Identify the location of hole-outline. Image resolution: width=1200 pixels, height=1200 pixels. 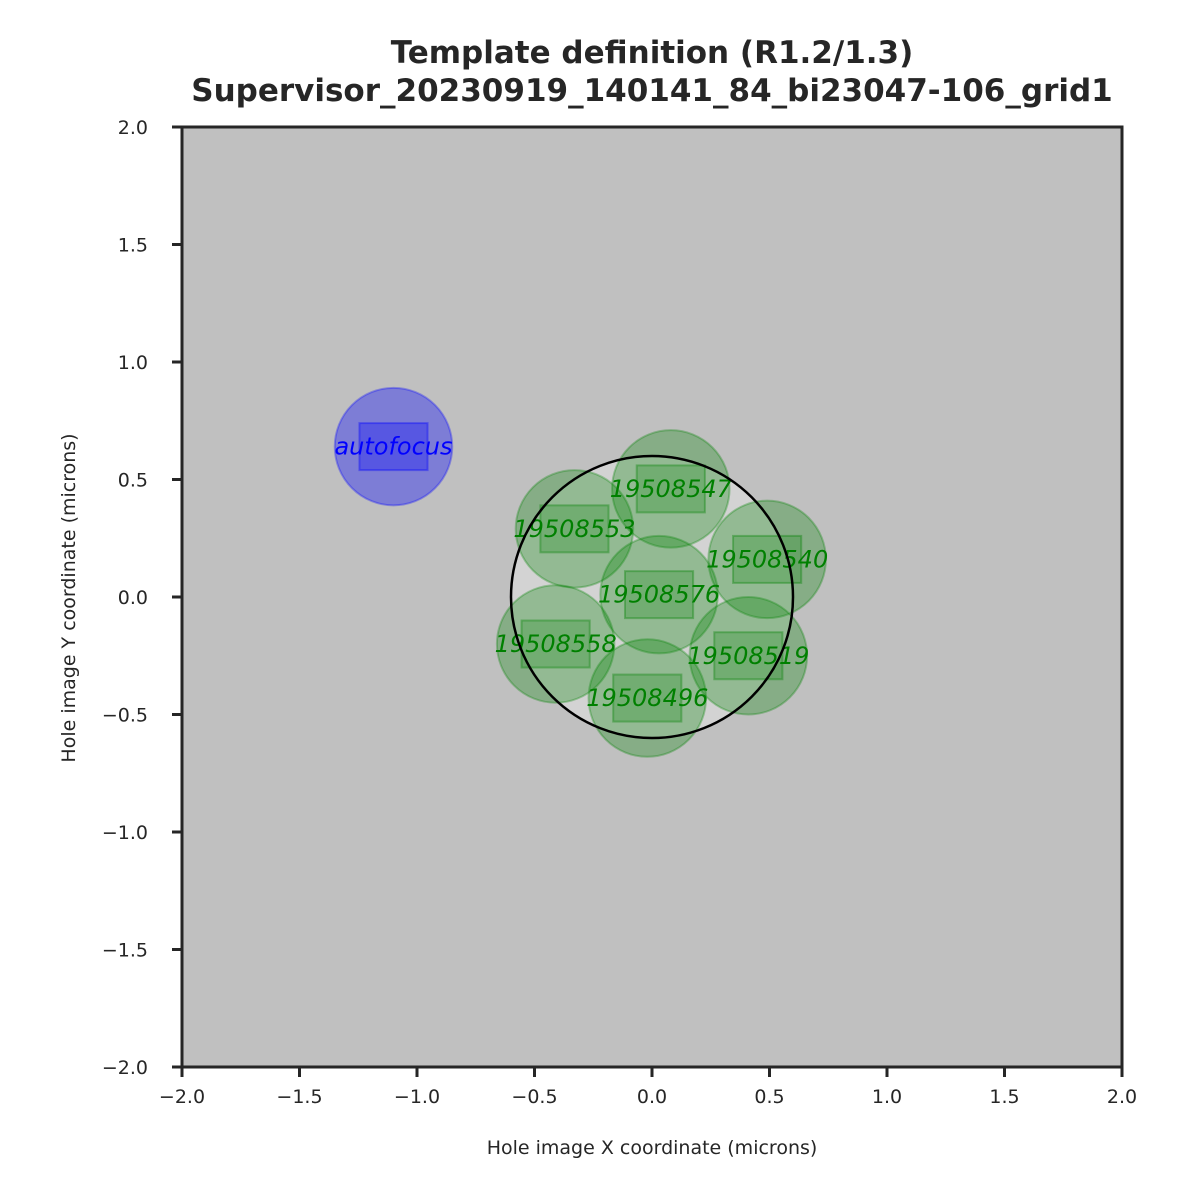
(652, 597).